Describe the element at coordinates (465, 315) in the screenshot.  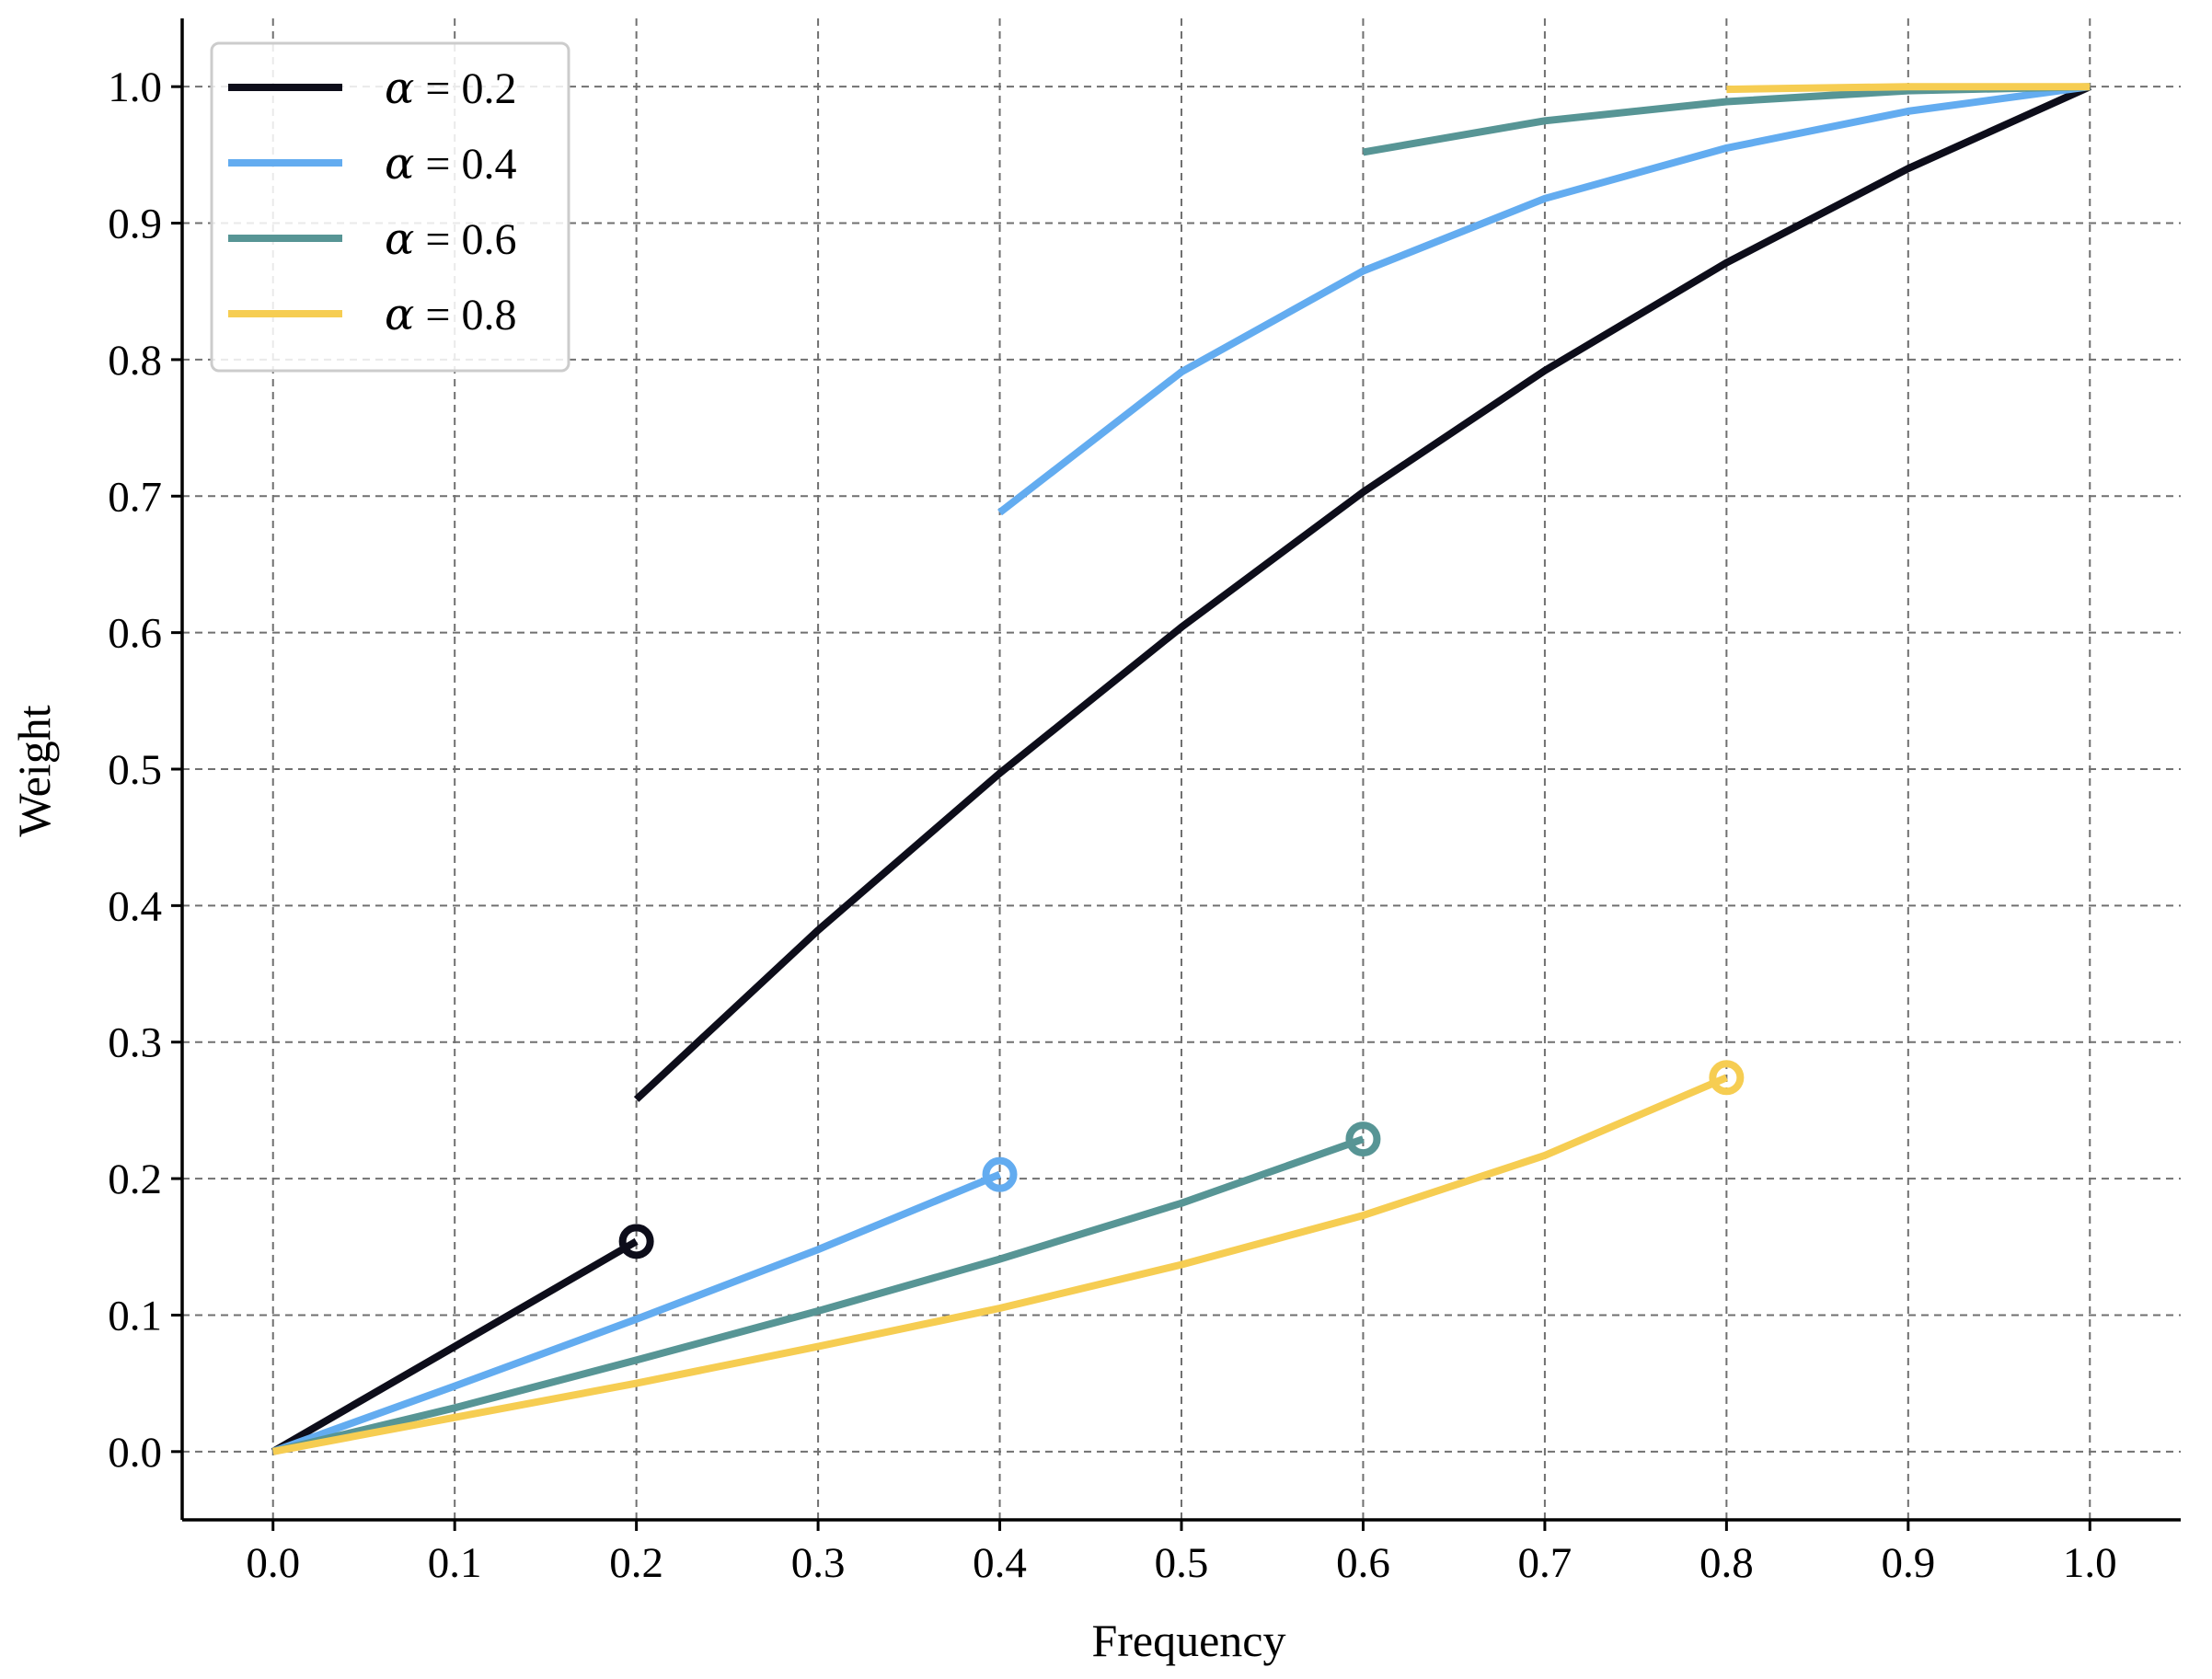
I see `legend-alpha-value: = 0.8` at that location.